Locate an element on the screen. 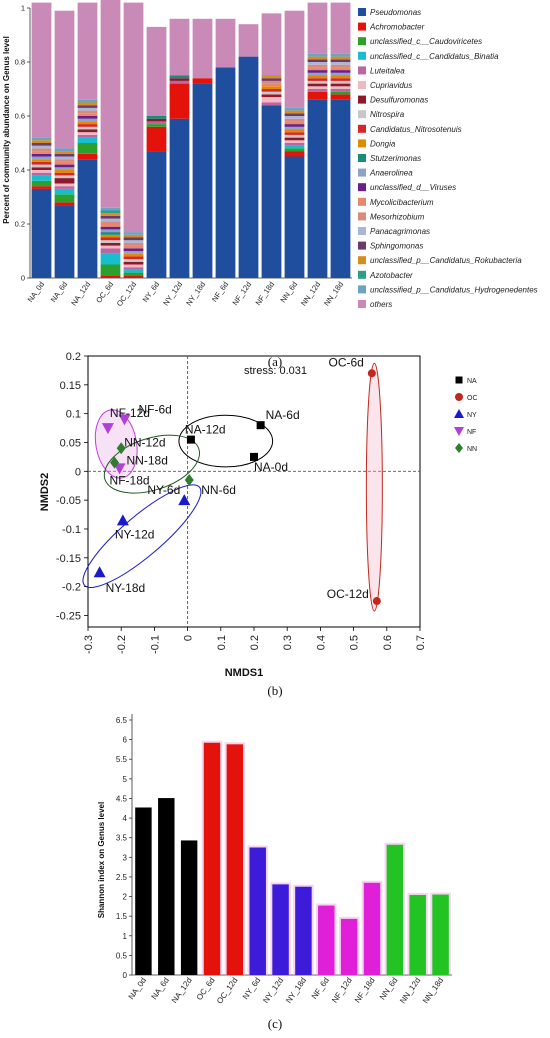 This screenshot has width=550, height=1038. panel-c-y-tick-label: 0.5 is located at coordinates (122, 955).